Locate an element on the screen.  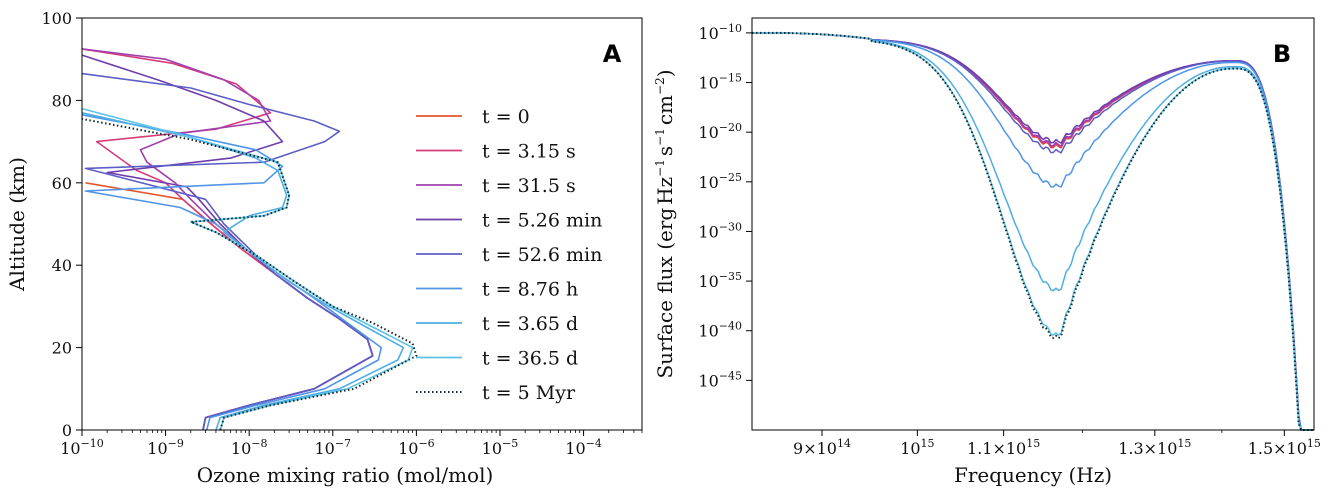
panel-b-x-tick-label: 1.5×10¹⁵ is located at coordinates (1284, 447).